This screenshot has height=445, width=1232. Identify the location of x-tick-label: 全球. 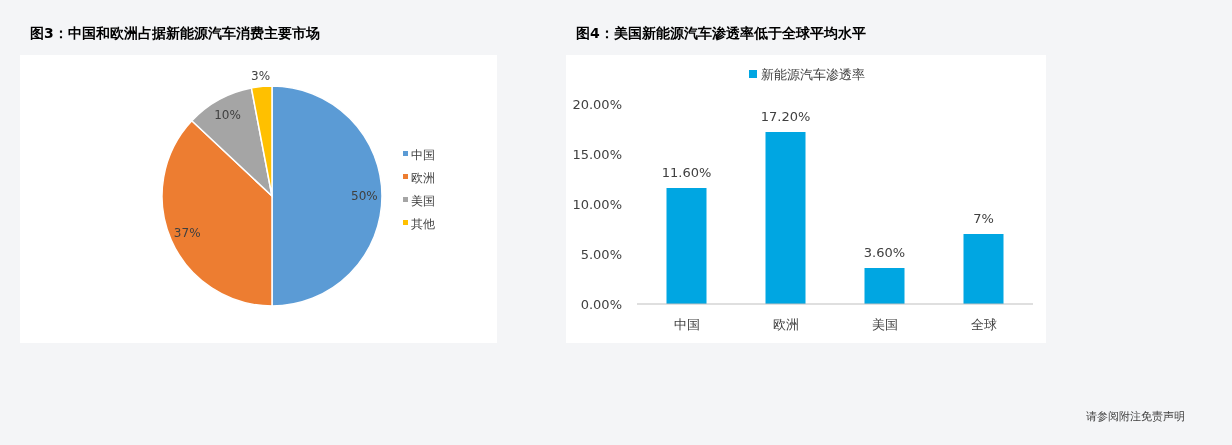
(983, 324).